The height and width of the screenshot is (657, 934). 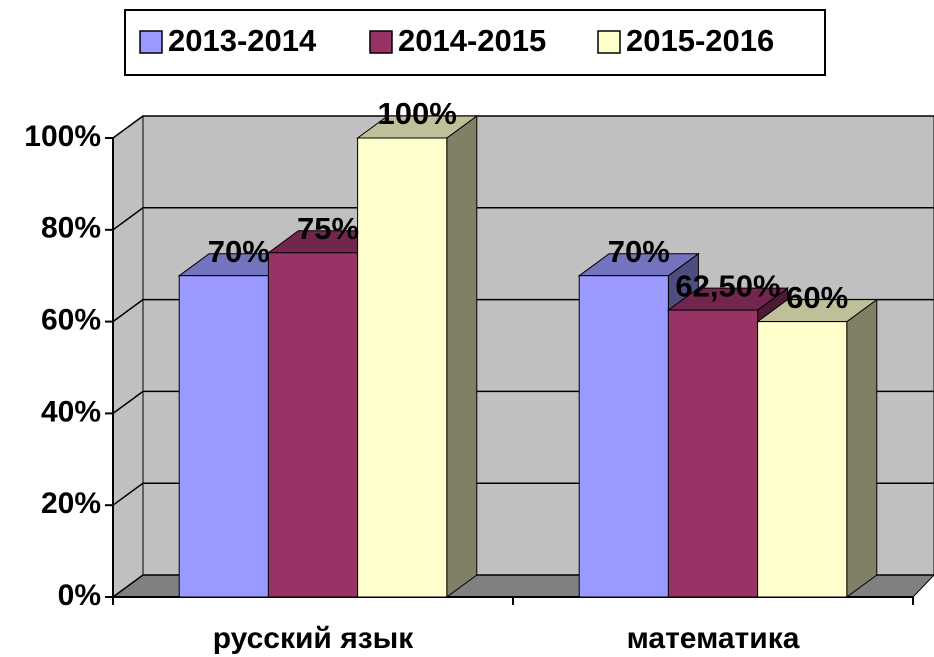 What do you see at coordinates (242, 40) in the screenshot?
I see `legend-label: 2013-2014` at bounding box center [242, 40].